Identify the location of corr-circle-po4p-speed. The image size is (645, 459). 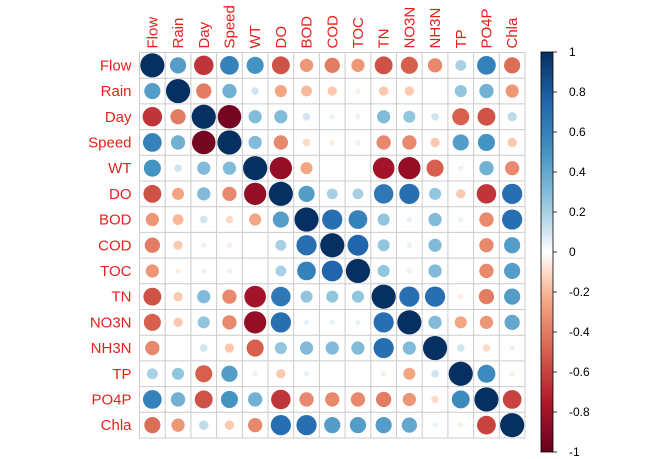
(229, 399).